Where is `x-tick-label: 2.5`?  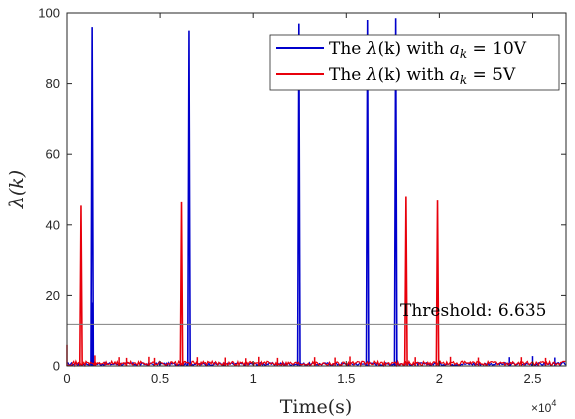
x-tick-label: 2.5 is located at coordinates (532, 378).